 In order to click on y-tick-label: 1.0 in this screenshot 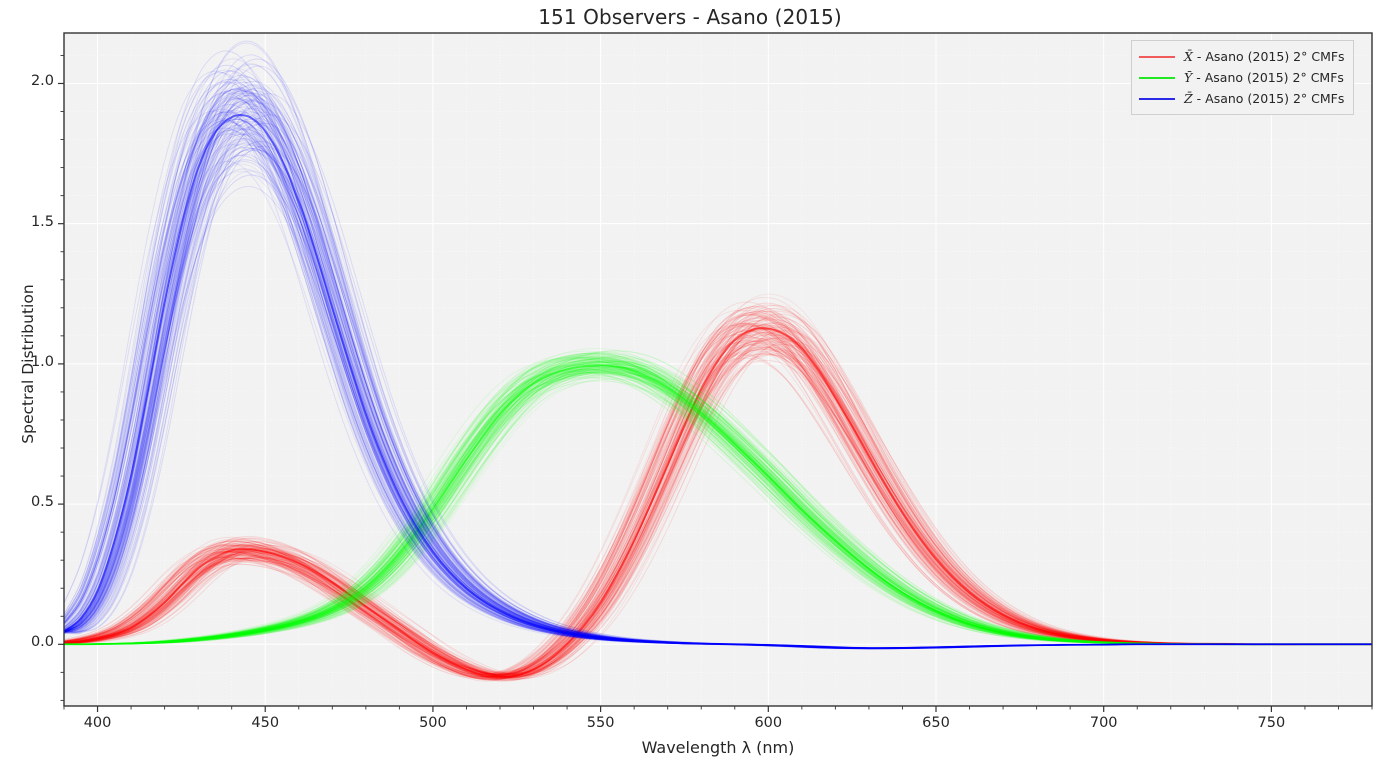, I will do `click(42, 361)`.